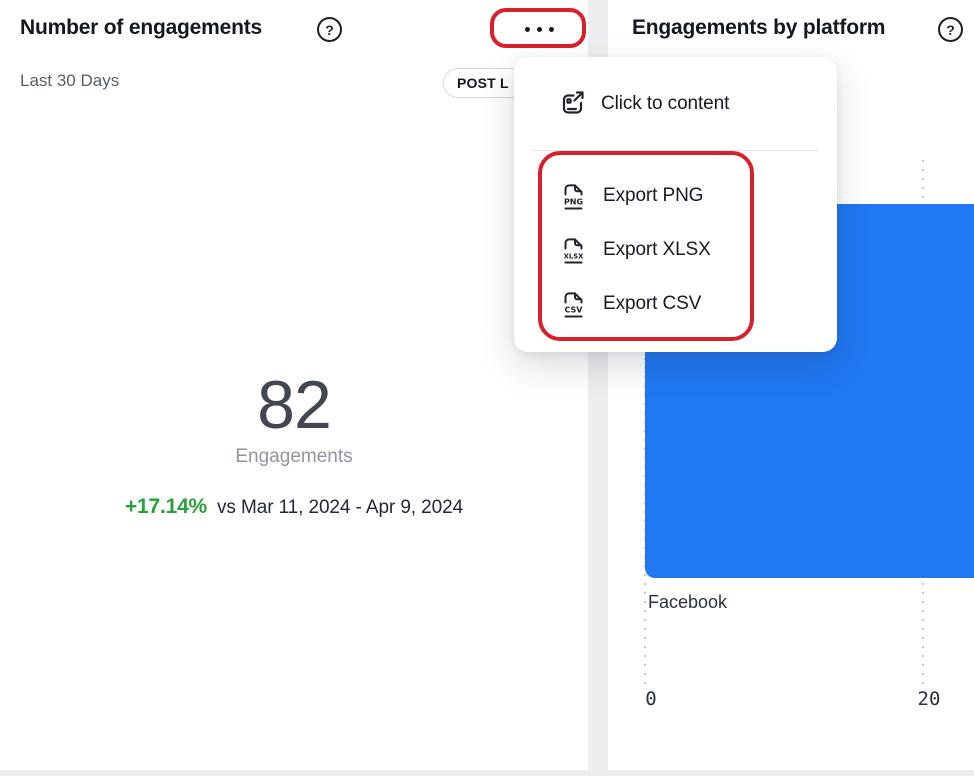 This screenshot has width=974, height=776. Describe the element at coordinates (675, 150) in the screenshot. I see `menu-divider` at that location.